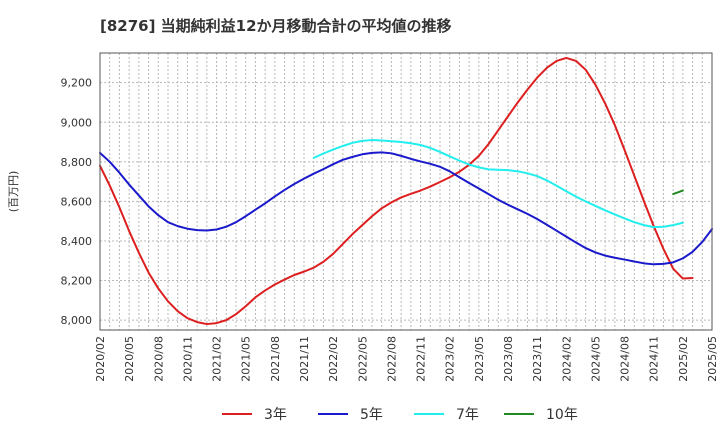 The image size is (720, 440). I want to click on x-tick-label: 2024/08, so click(625, 359).